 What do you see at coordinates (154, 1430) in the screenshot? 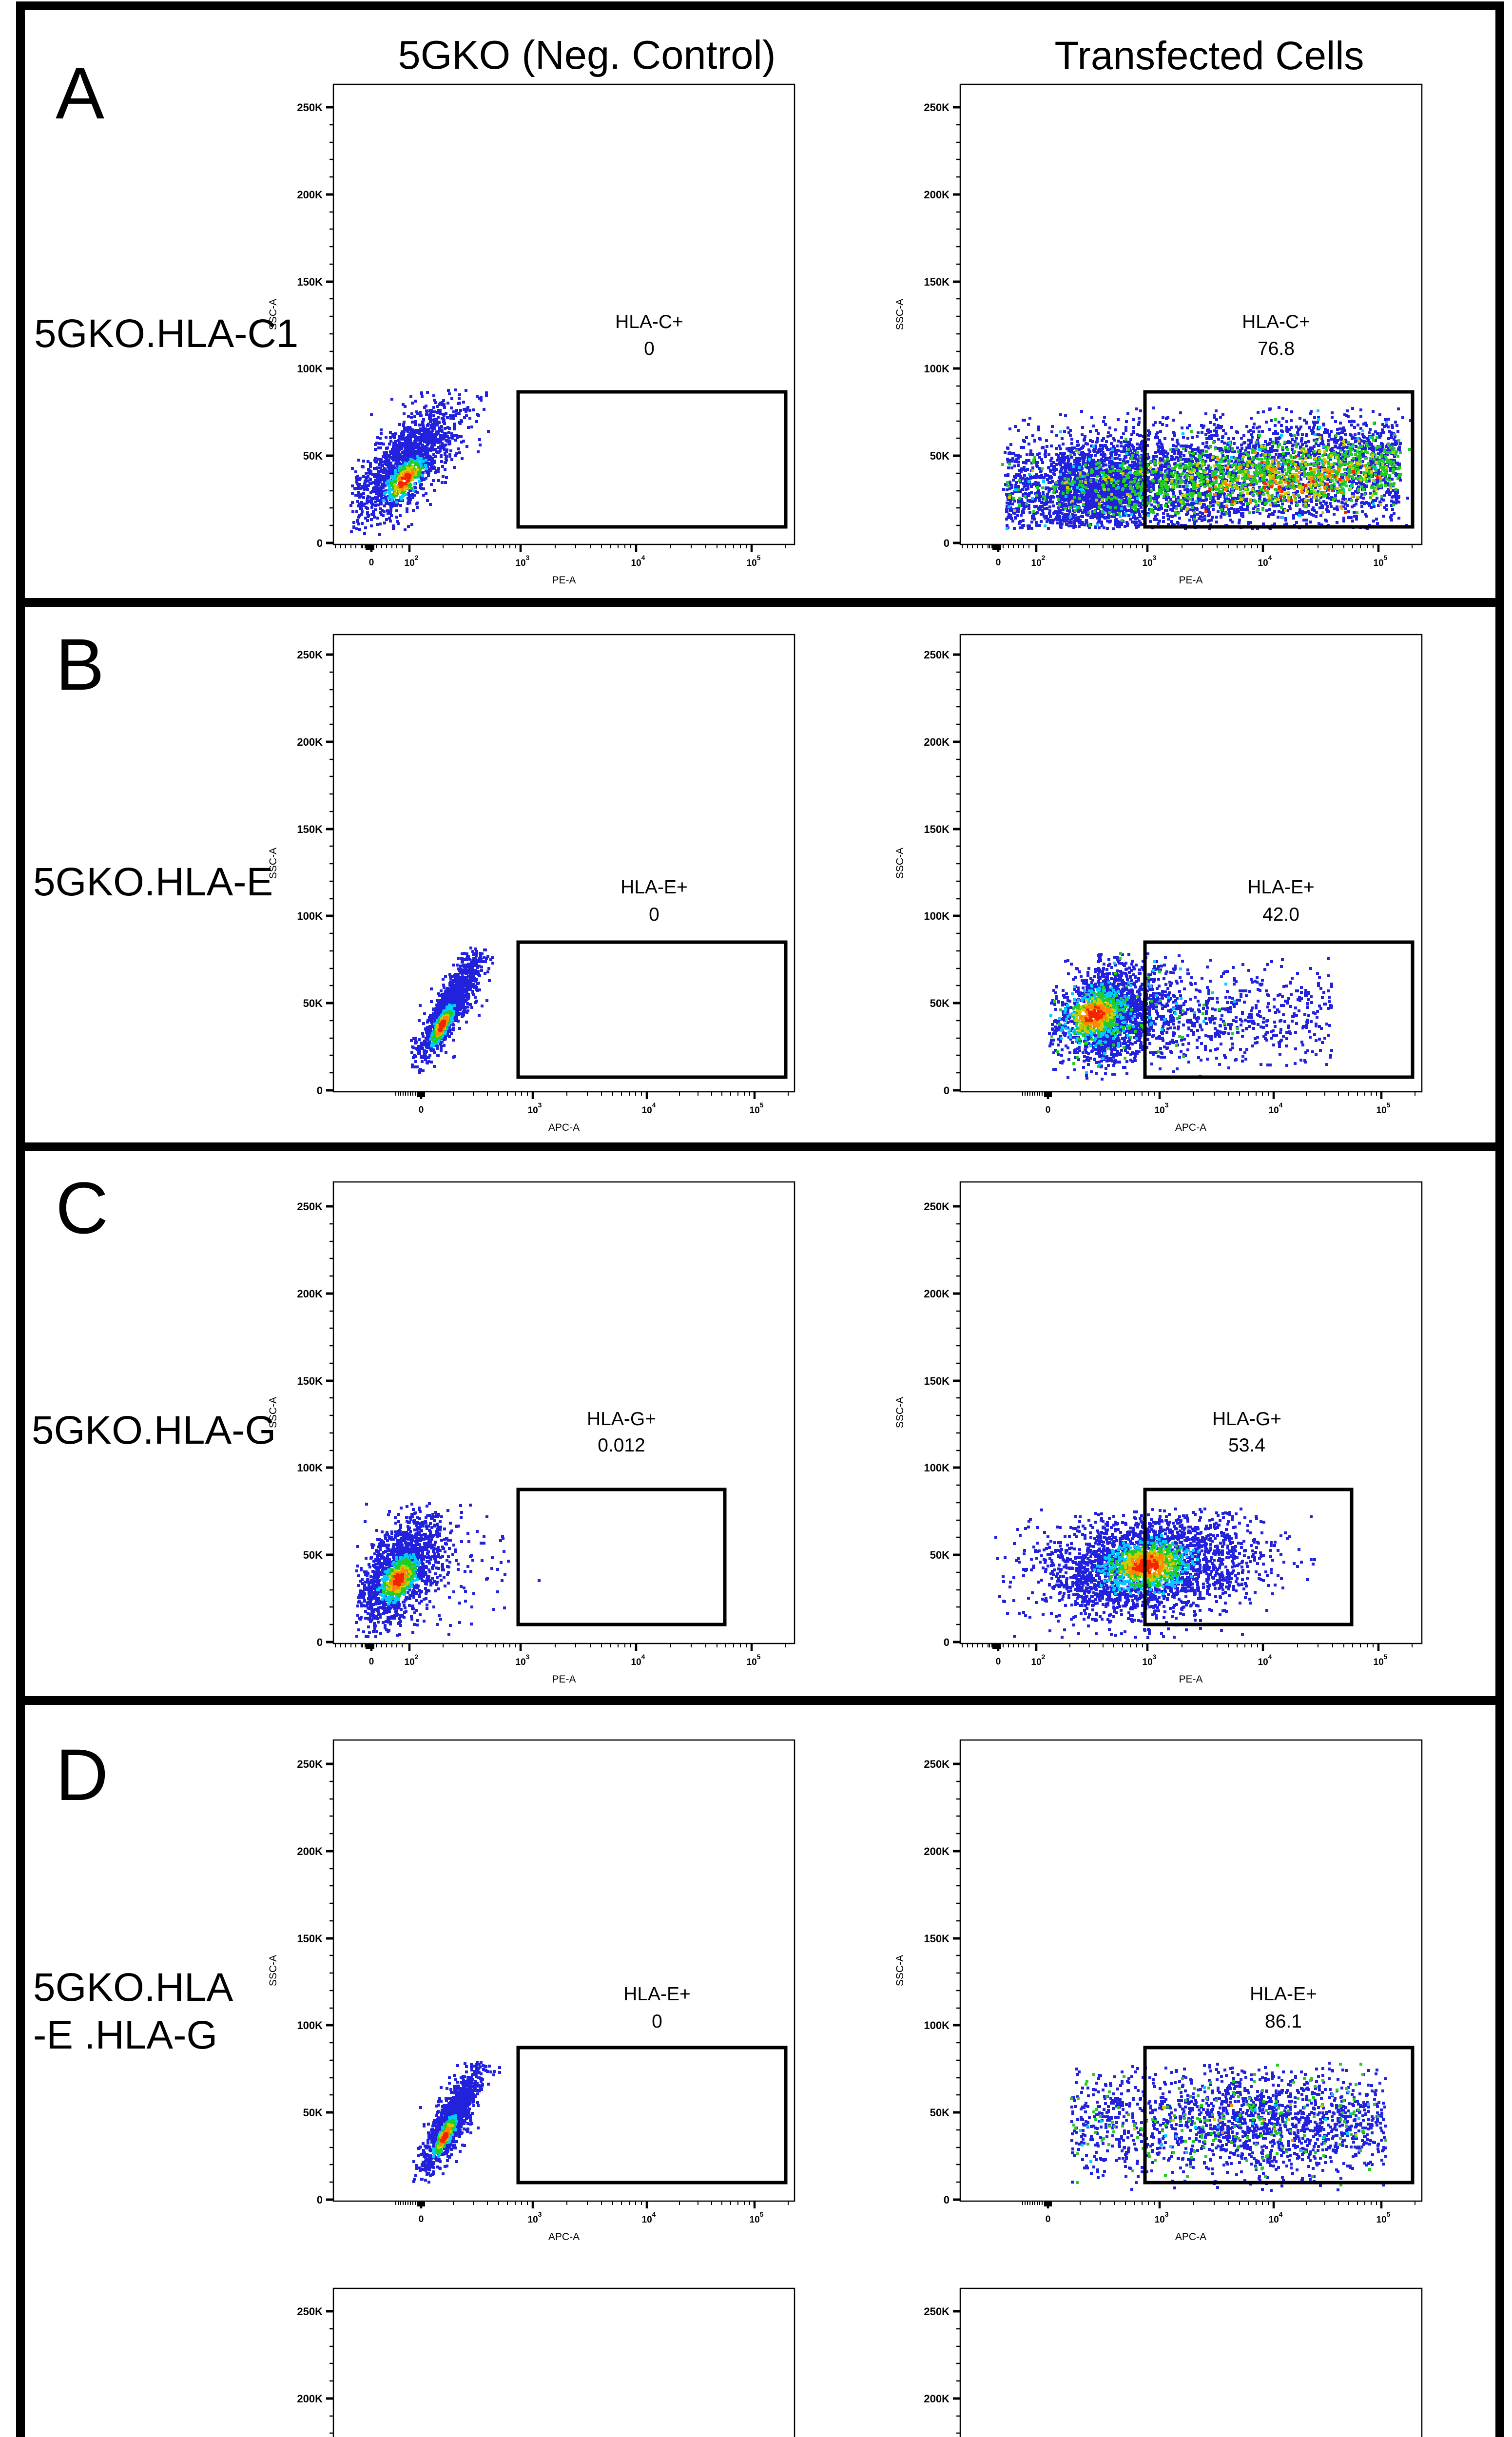
I see `svg-text: 5GKO.HLA-G` at bounding box center [154, 1430].